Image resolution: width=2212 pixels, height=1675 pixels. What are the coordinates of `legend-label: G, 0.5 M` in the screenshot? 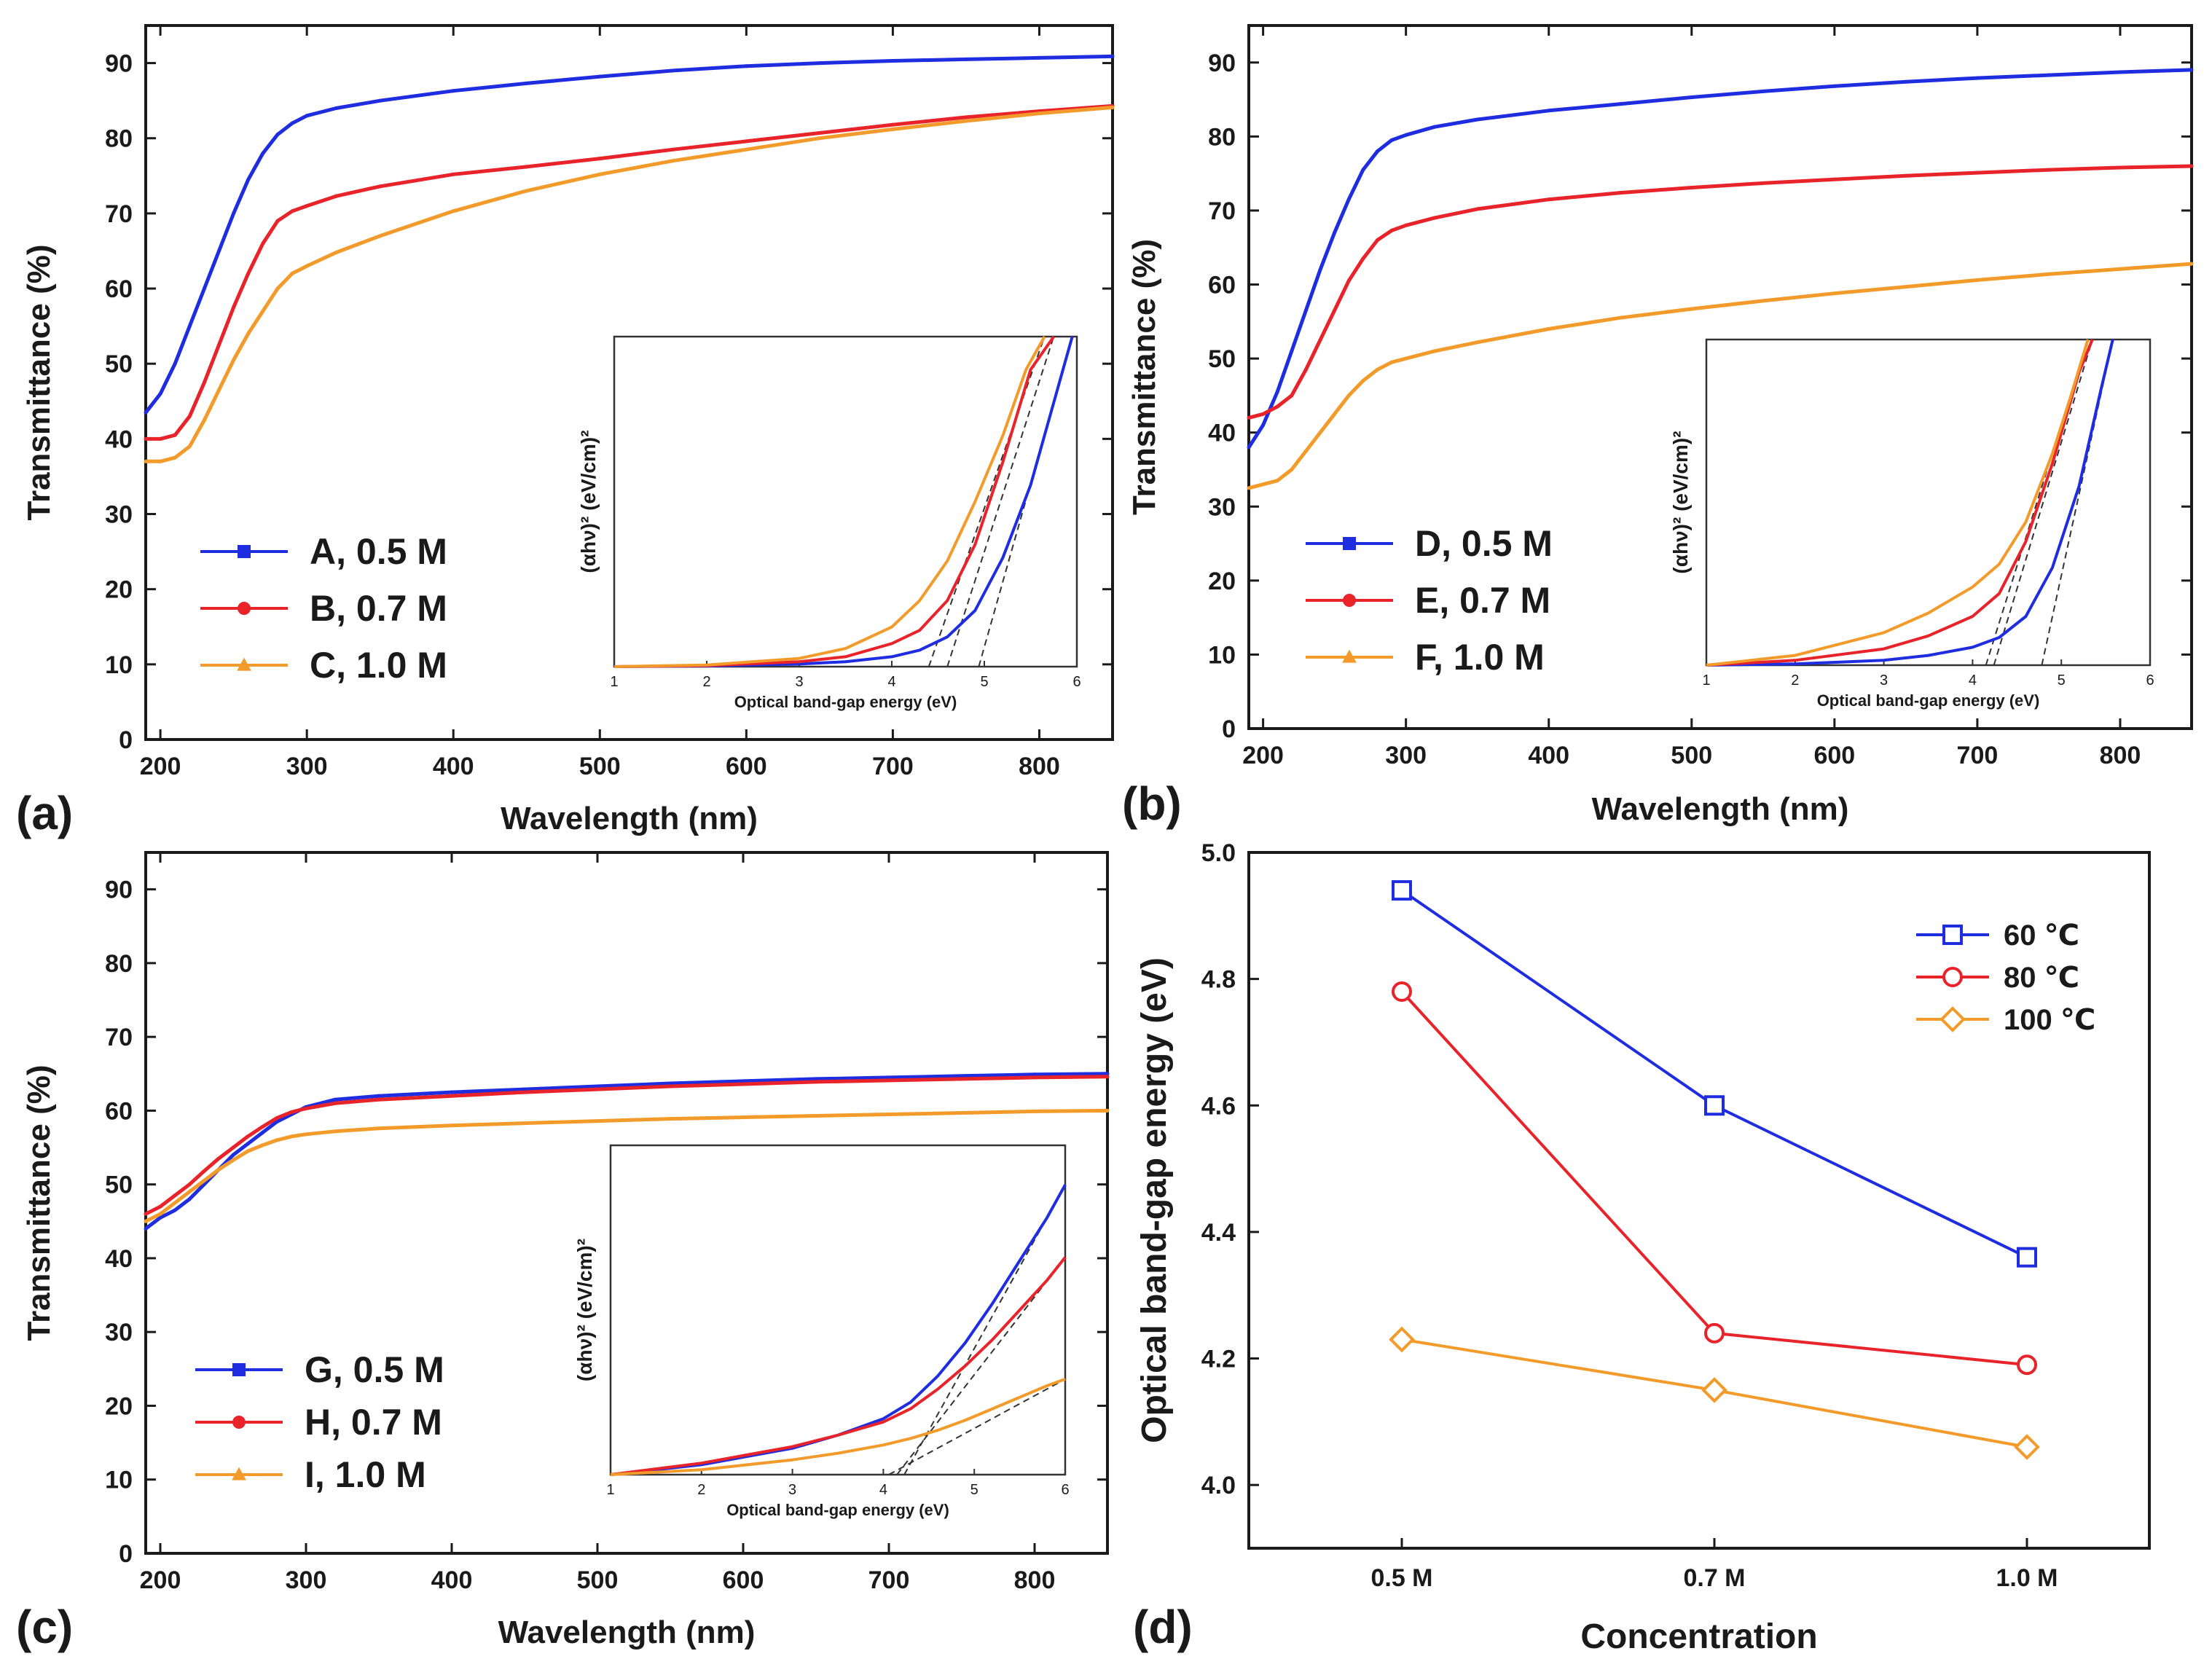 It's located at (374, 1369).